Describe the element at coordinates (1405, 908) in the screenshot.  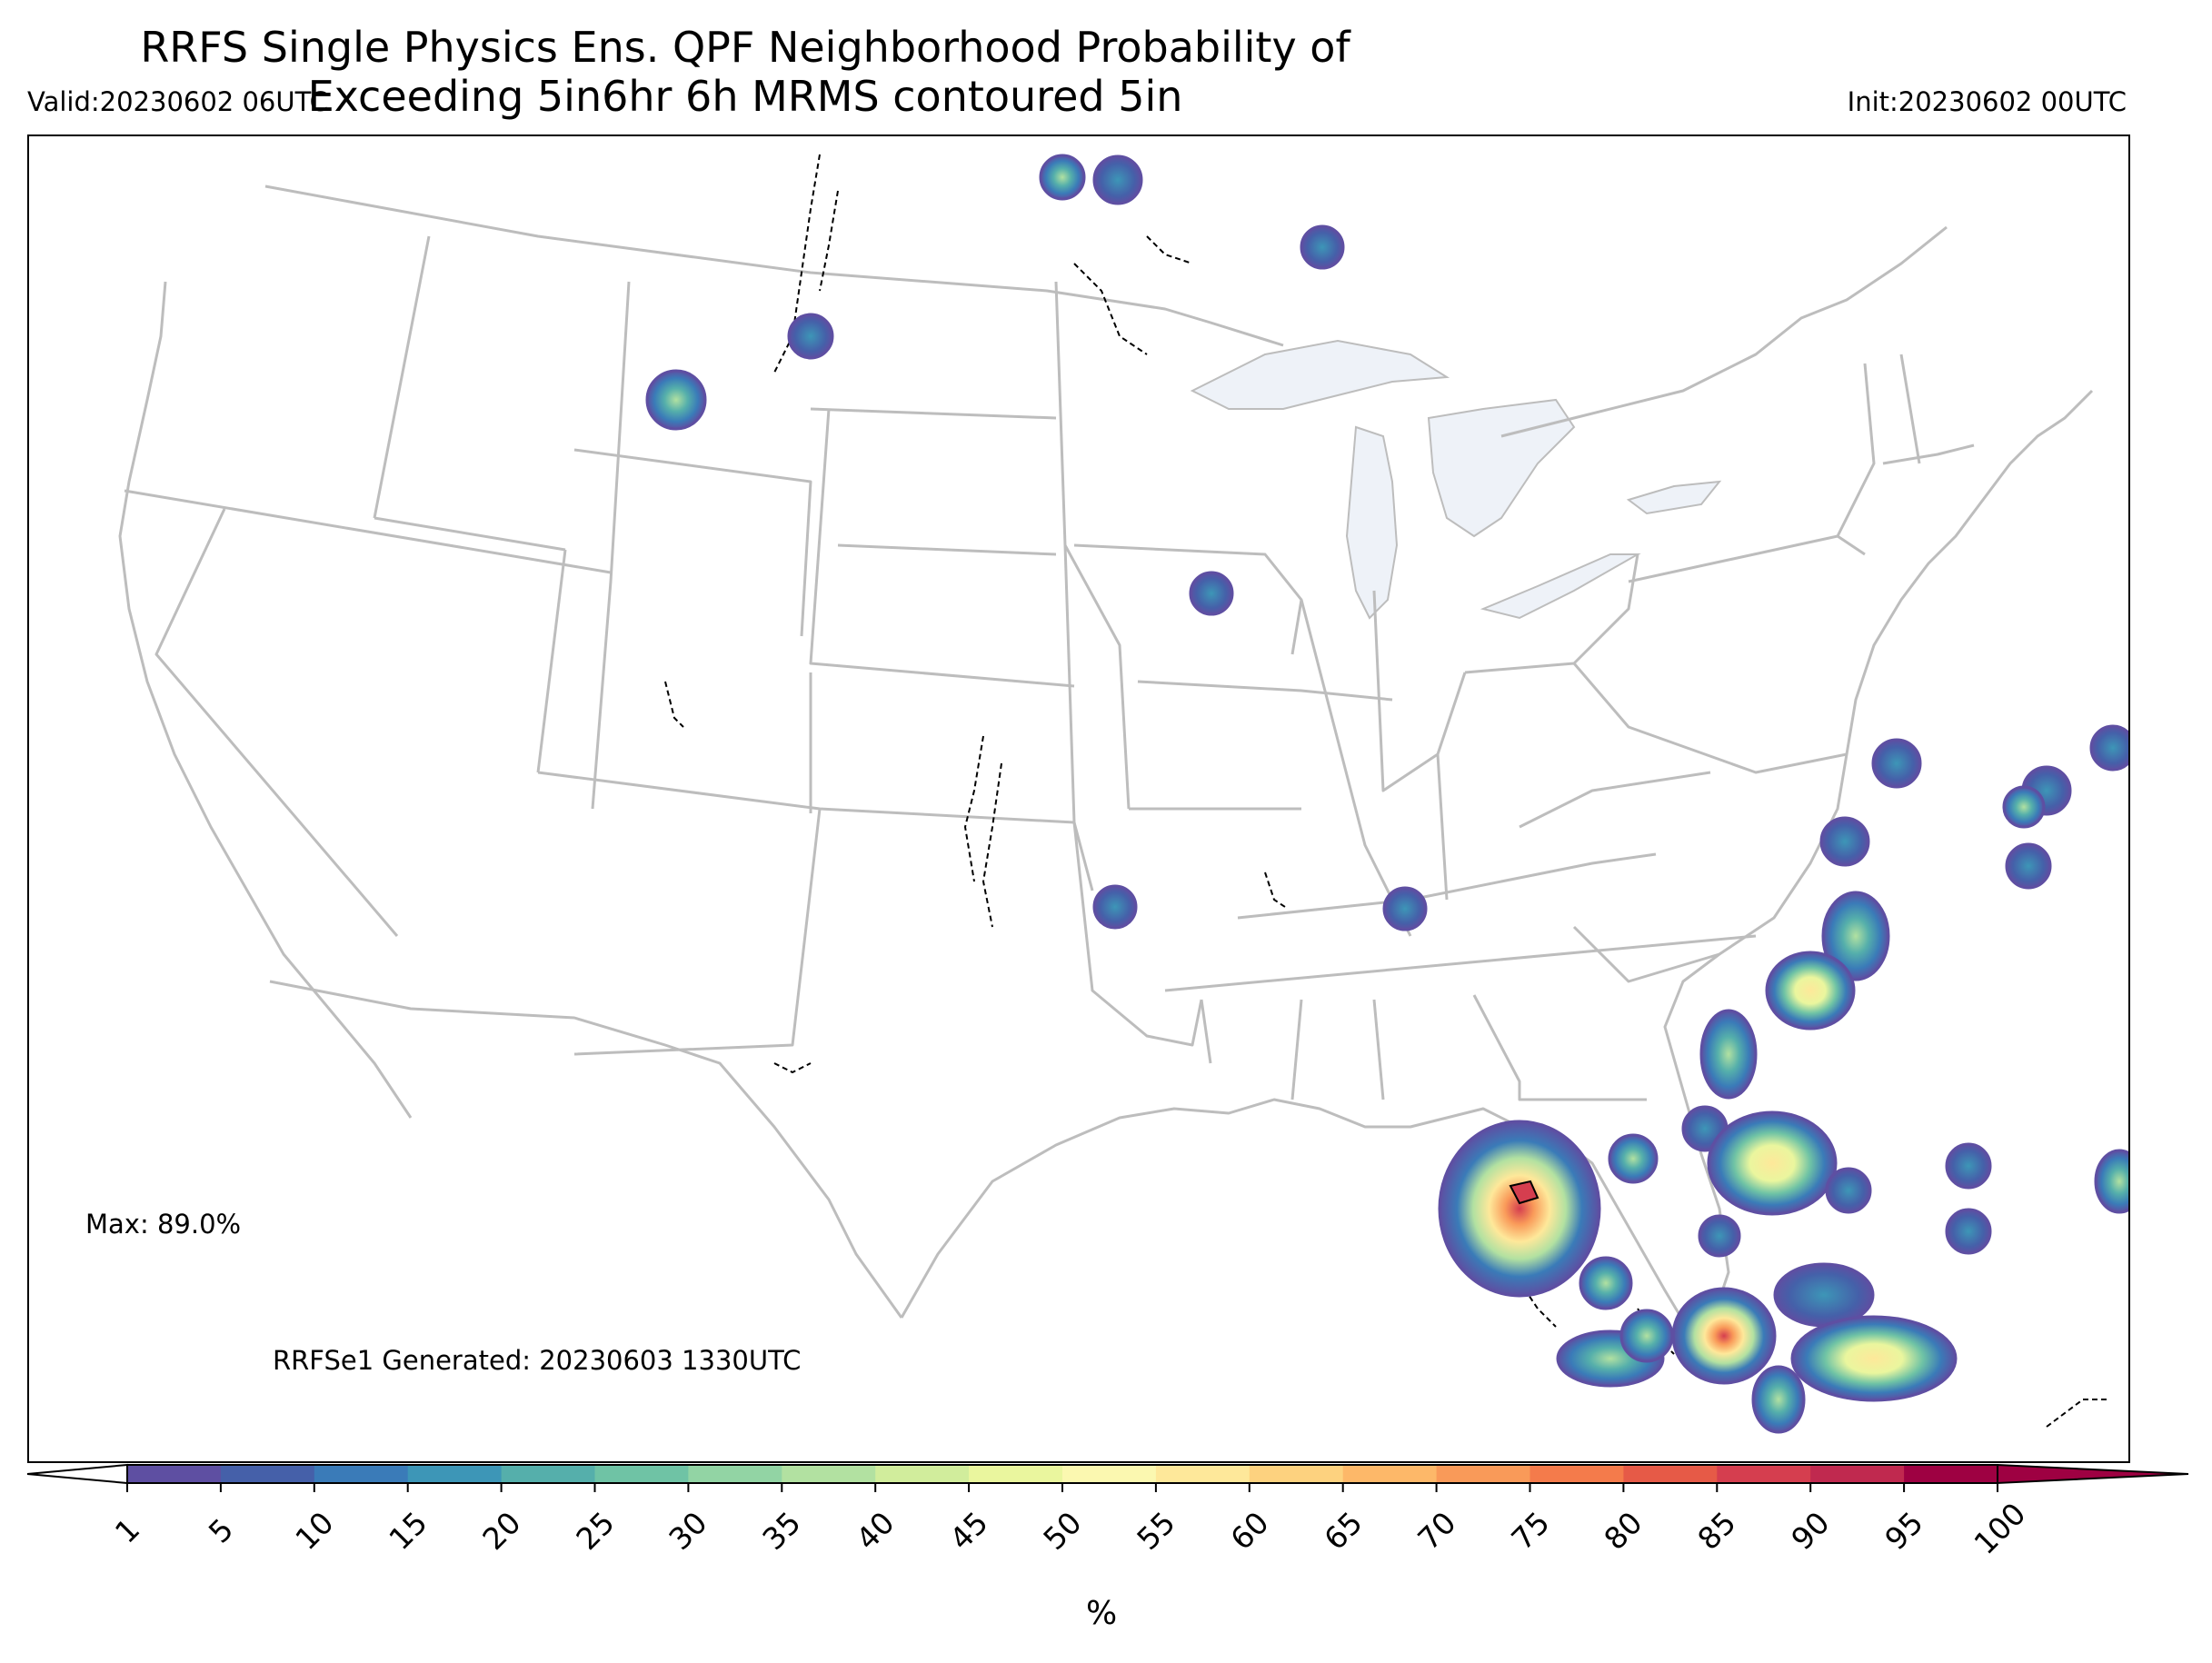
I see `prob-blob-tennessee` at that location.